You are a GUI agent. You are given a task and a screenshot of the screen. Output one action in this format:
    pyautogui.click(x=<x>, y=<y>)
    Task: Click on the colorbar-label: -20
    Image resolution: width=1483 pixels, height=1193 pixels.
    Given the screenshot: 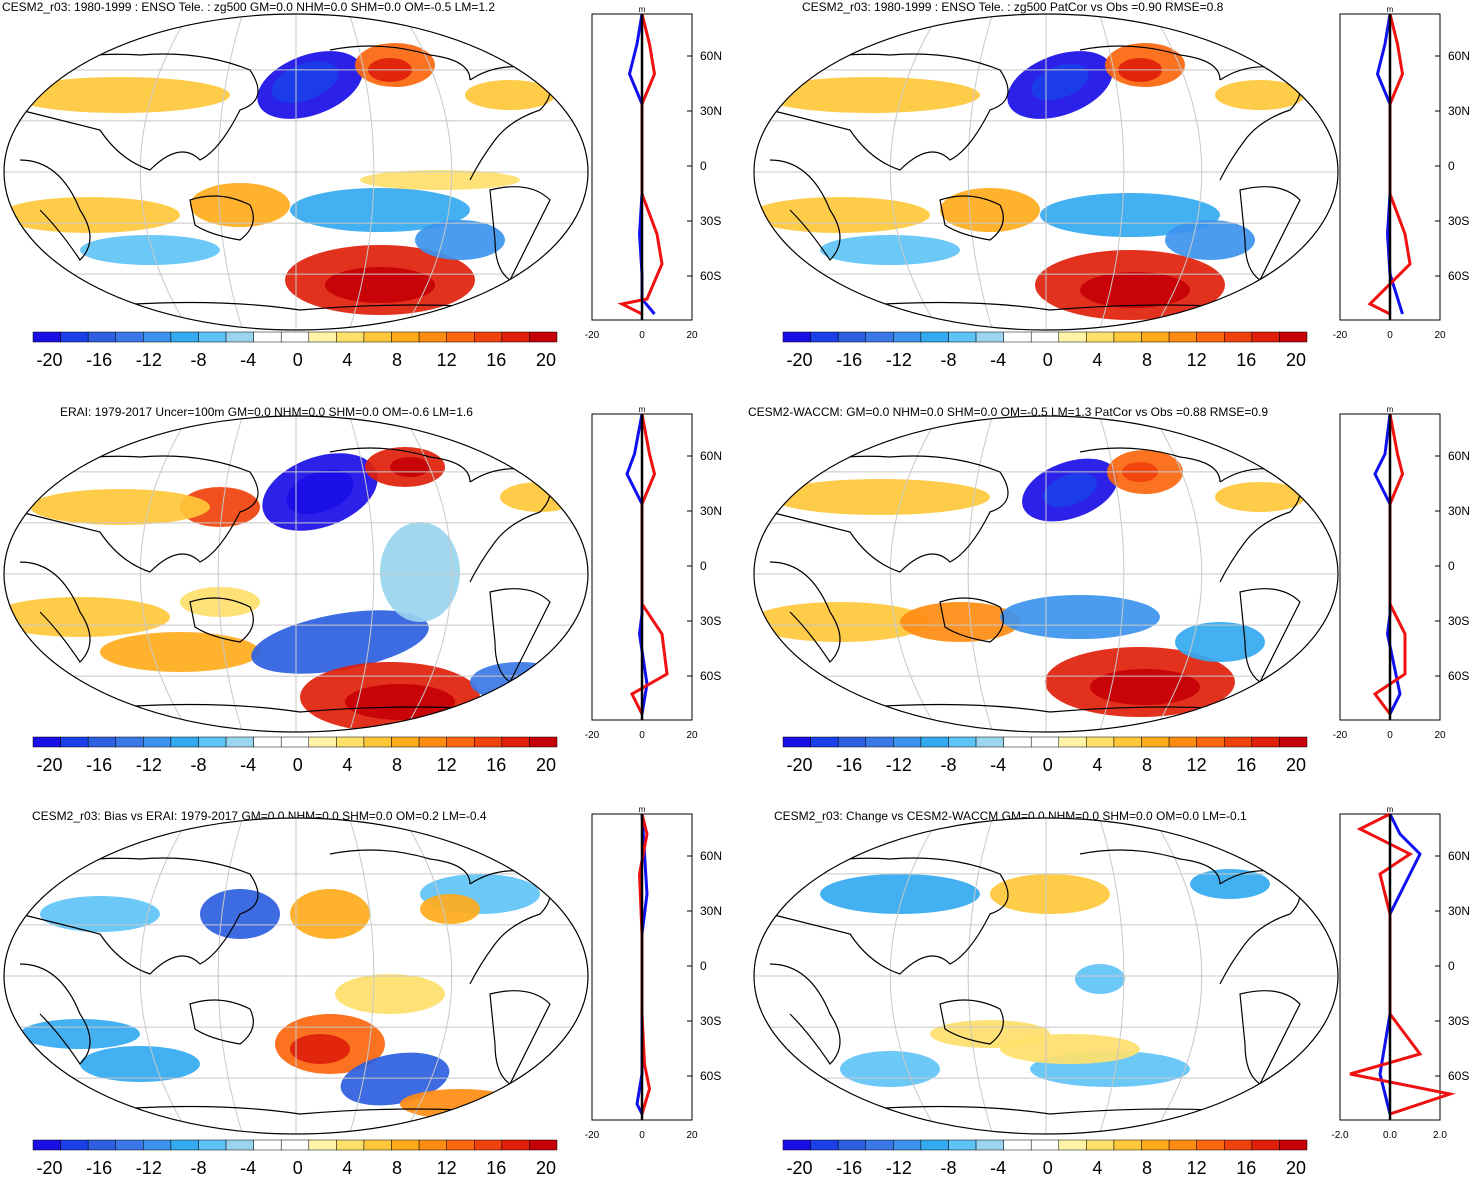 What is the action you would take?
    pyautogui.click(x=50, y=765)
    